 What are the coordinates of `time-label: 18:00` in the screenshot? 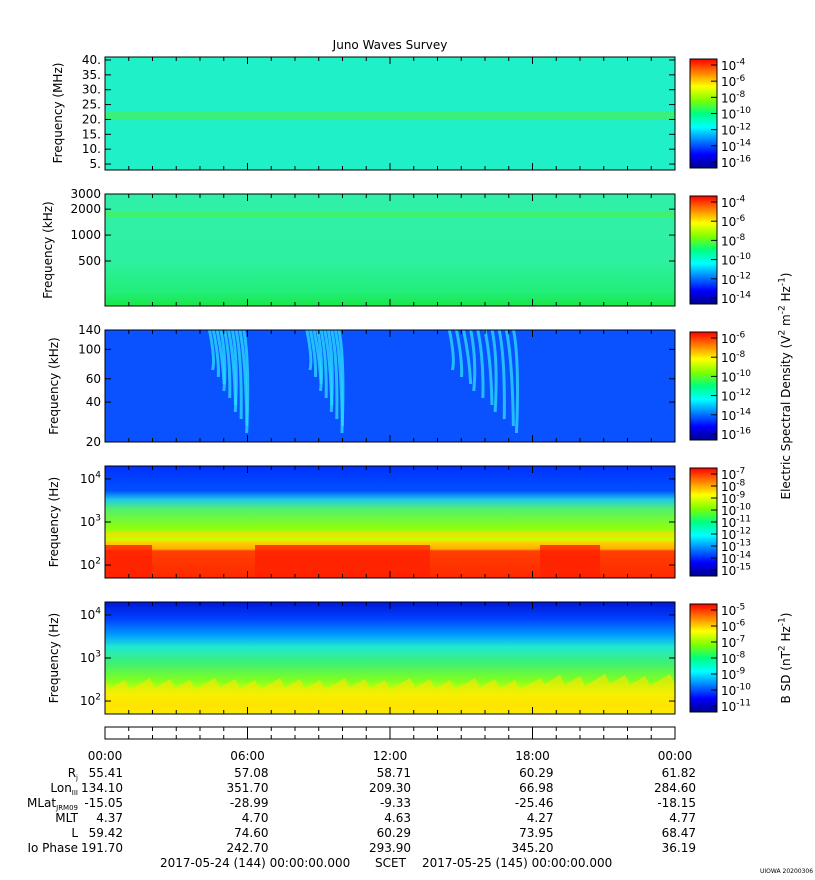 It's located at (532, 756).